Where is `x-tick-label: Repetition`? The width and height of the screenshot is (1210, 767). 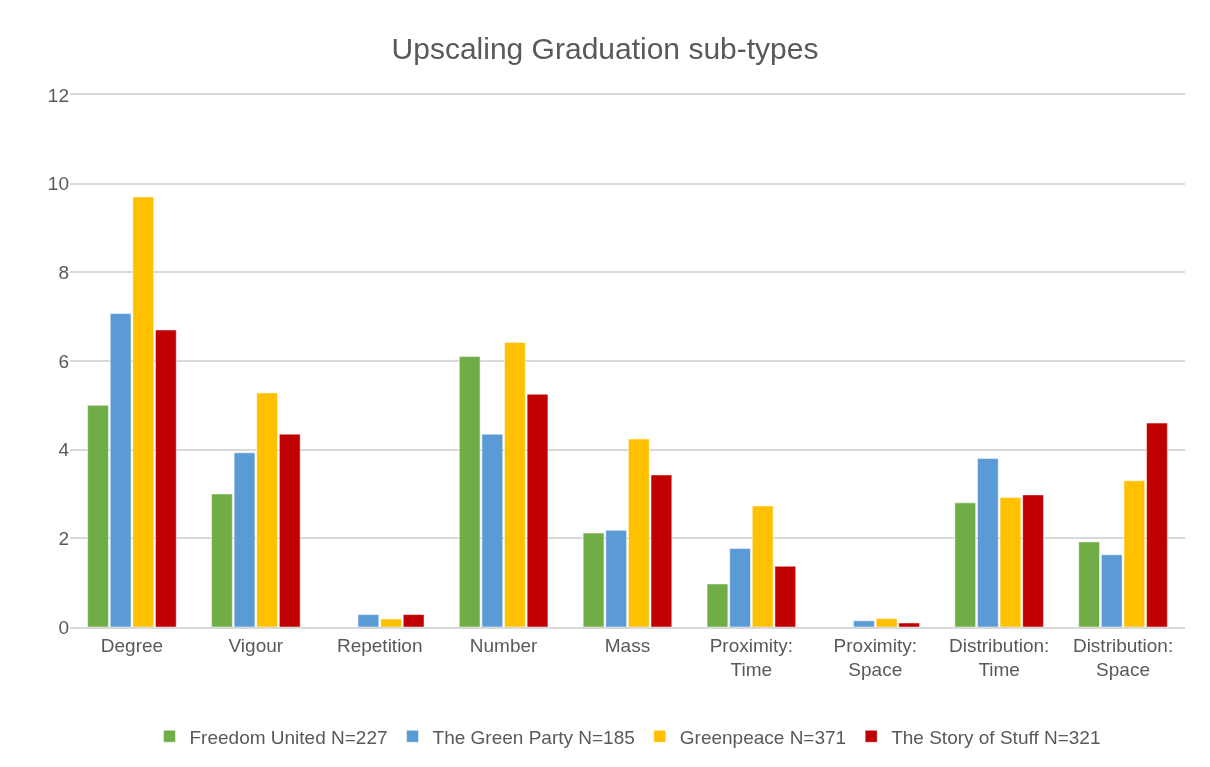
x-tick-label: Repetition is located at coordinates (379, 645).